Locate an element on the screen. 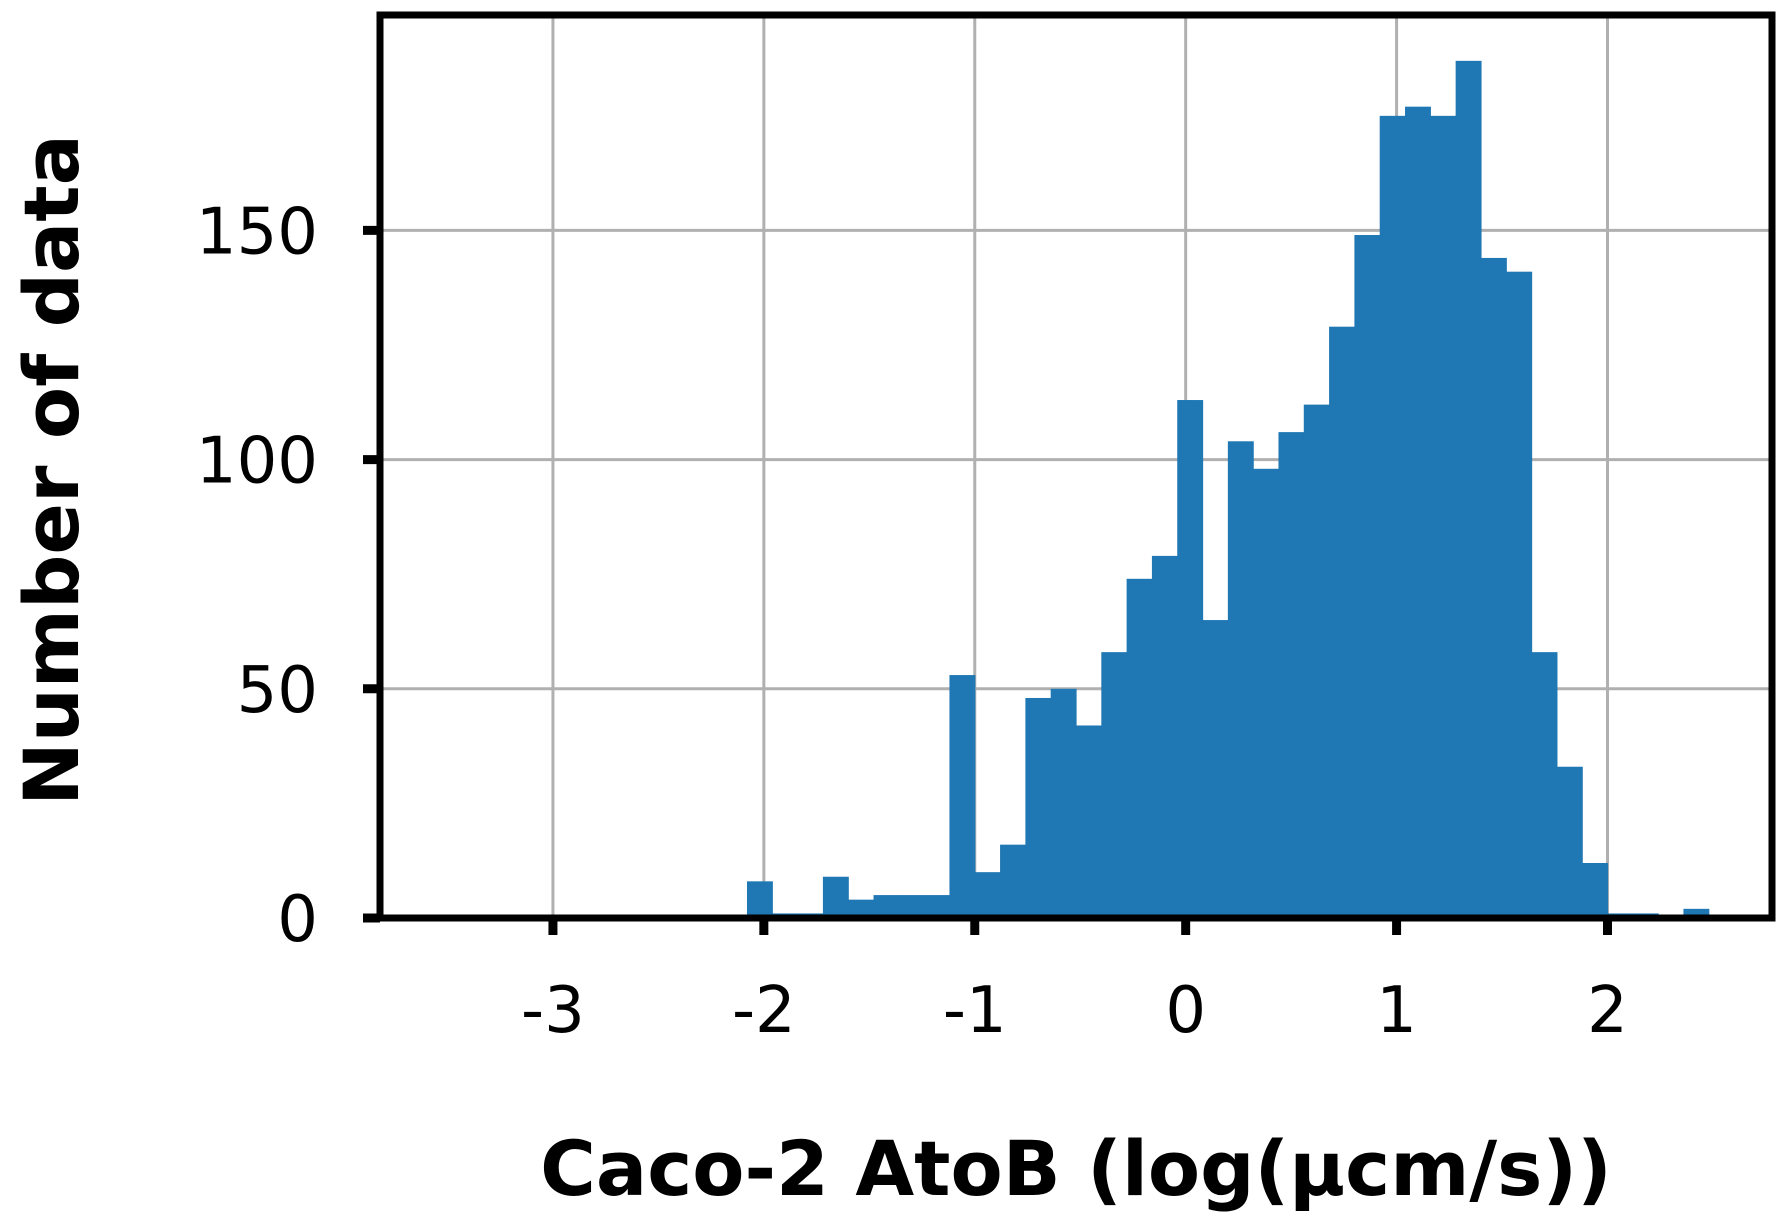 The image size is (1788, 1230). x-axis-title: Caco-2 AtoB (log(μcm/s)) is located at coordinates (1076, 1168).